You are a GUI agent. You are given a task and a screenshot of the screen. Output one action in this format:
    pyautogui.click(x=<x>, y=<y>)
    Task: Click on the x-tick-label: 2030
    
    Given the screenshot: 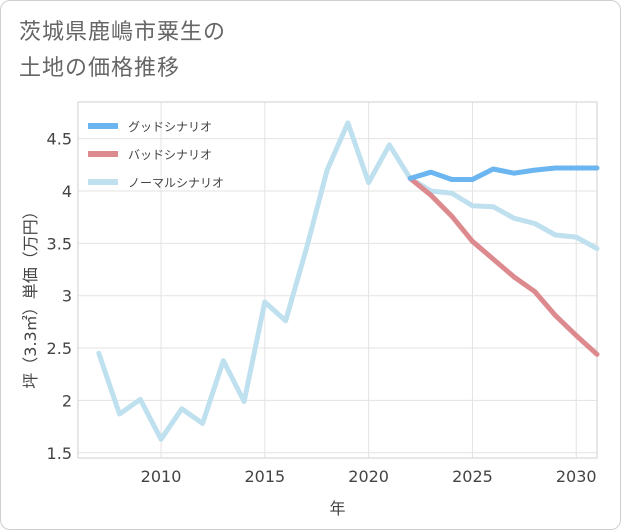 What is the action you would take?
    pyautogui.click(x=576, y=476)
    